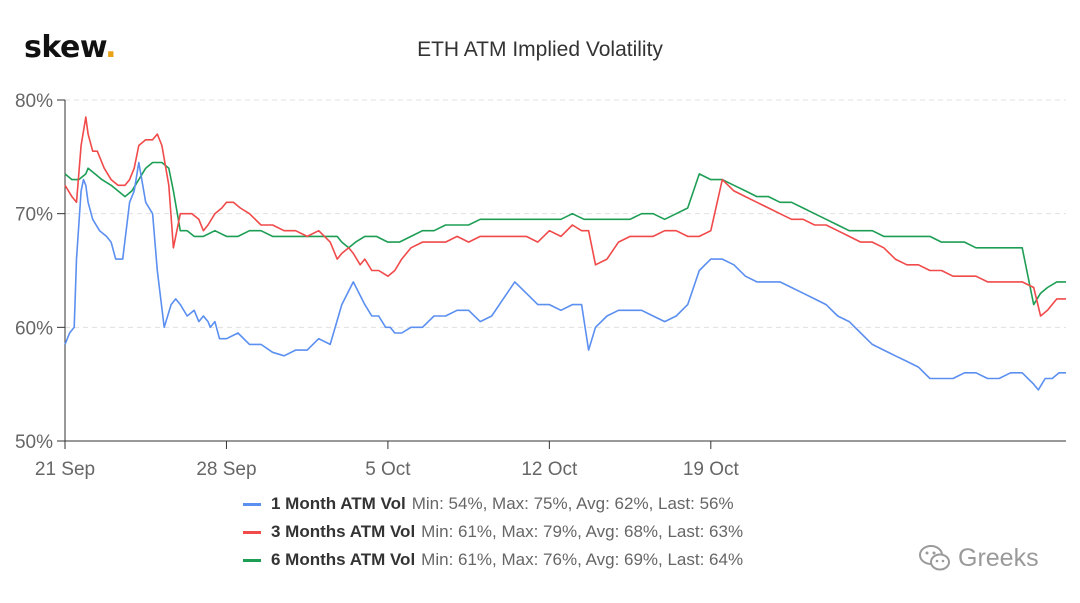 This screenshot has width=1080, height=603. I want to click on y-tick-label: 80%, so click(34, 101).